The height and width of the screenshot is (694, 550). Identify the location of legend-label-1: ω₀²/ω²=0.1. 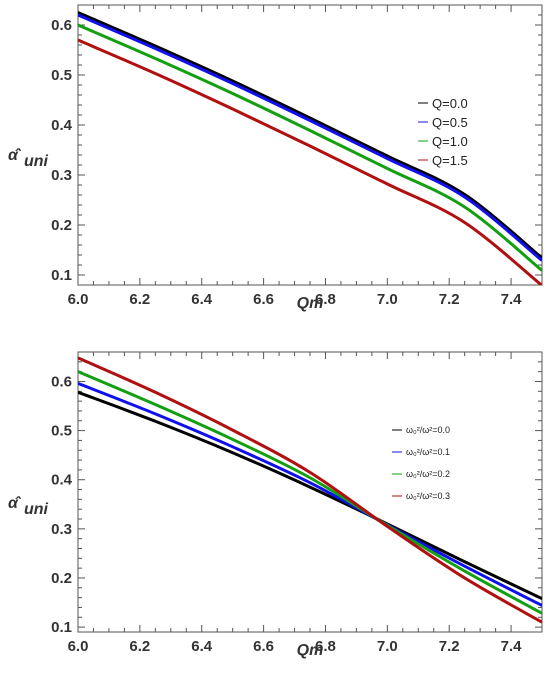
(428, 452).